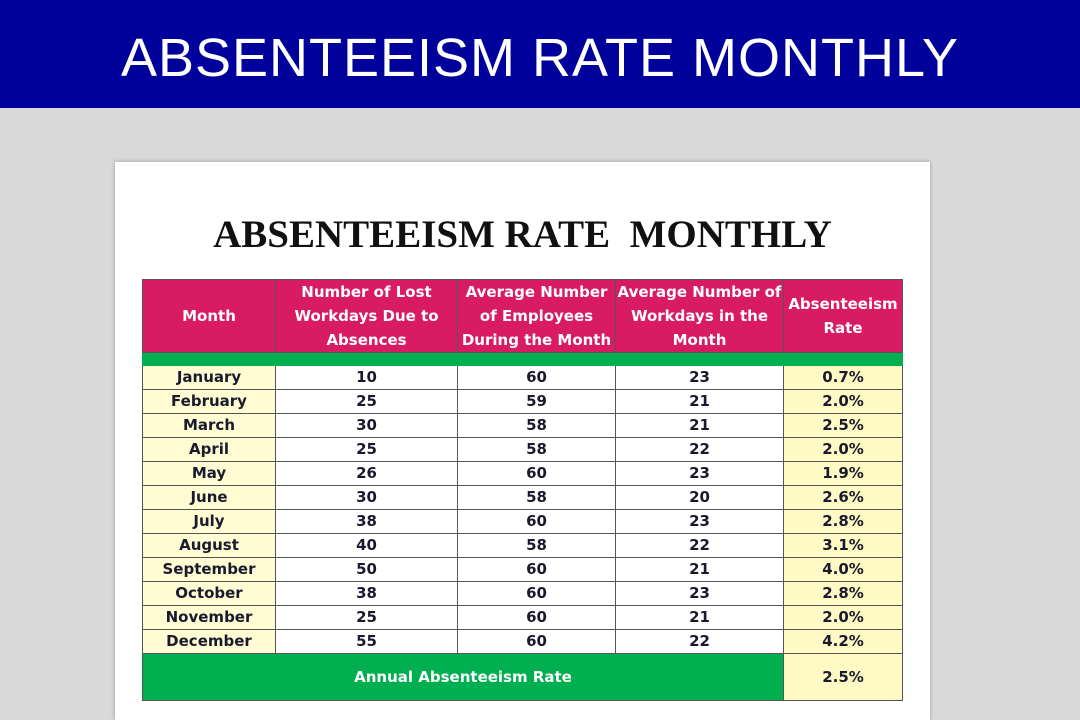  What do you see at coordinates (522, 234) in the screenshot?
I see `sheet-title: ABSENTEEISM RATE MONTHLY` at bounding box center [522, 234].